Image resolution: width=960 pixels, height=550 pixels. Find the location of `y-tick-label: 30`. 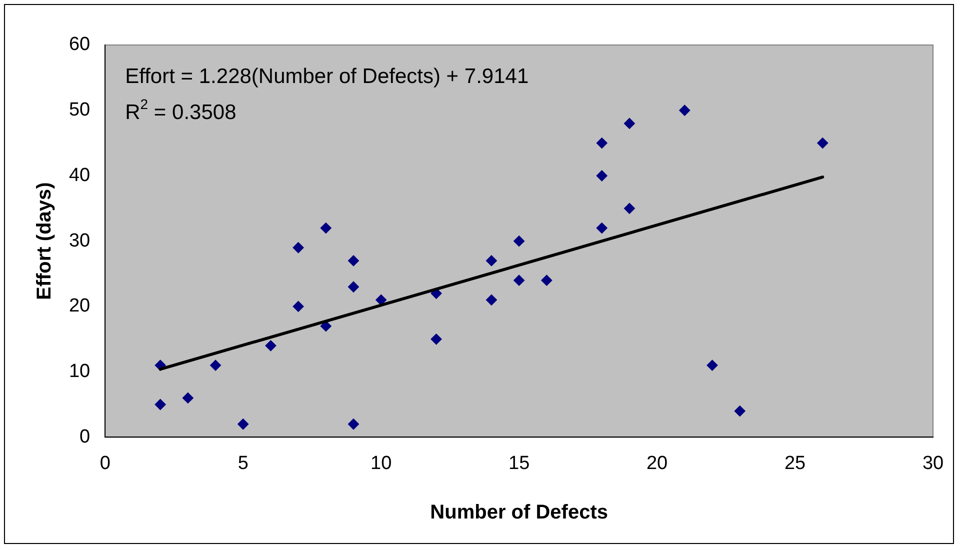

y-tick-label: 30 is located at coordinates (79, 241).